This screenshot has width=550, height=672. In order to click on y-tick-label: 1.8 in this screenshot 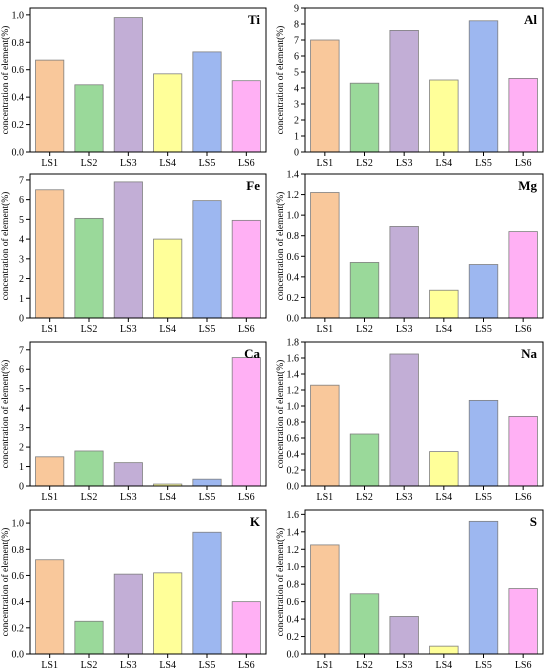, I will do `click(293, 343)`.